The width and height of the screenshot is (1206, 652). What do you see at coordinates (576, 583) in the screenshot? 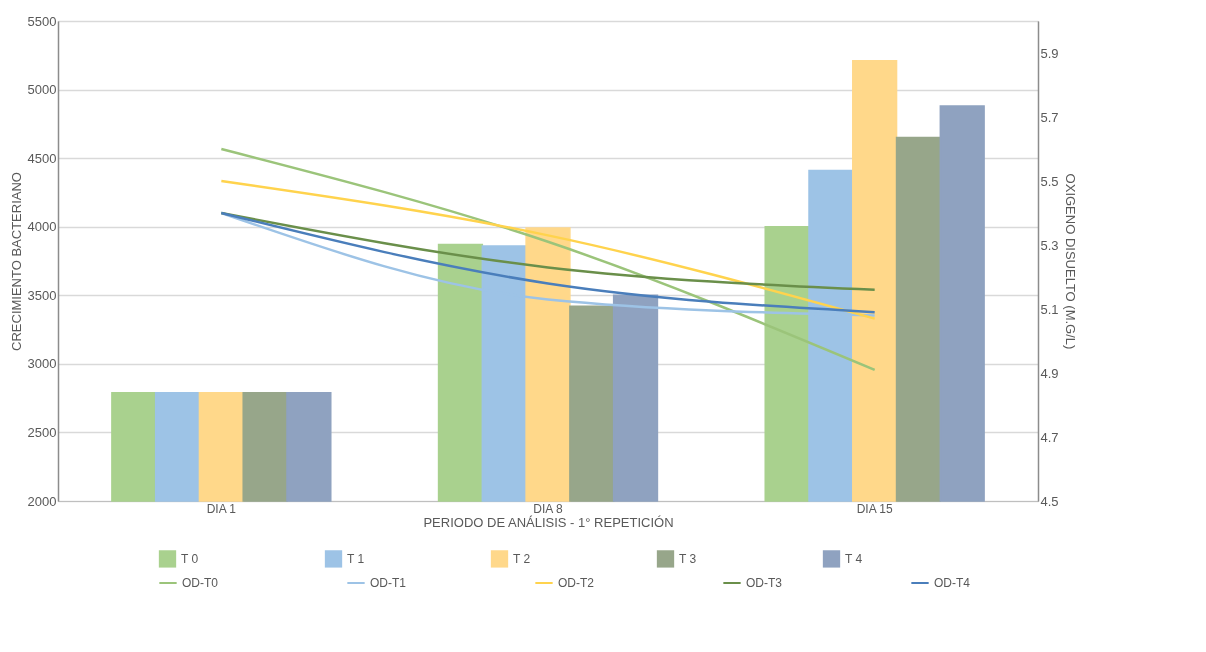
I see `legend-label: OD-T2` at bounding box center [576, 583].